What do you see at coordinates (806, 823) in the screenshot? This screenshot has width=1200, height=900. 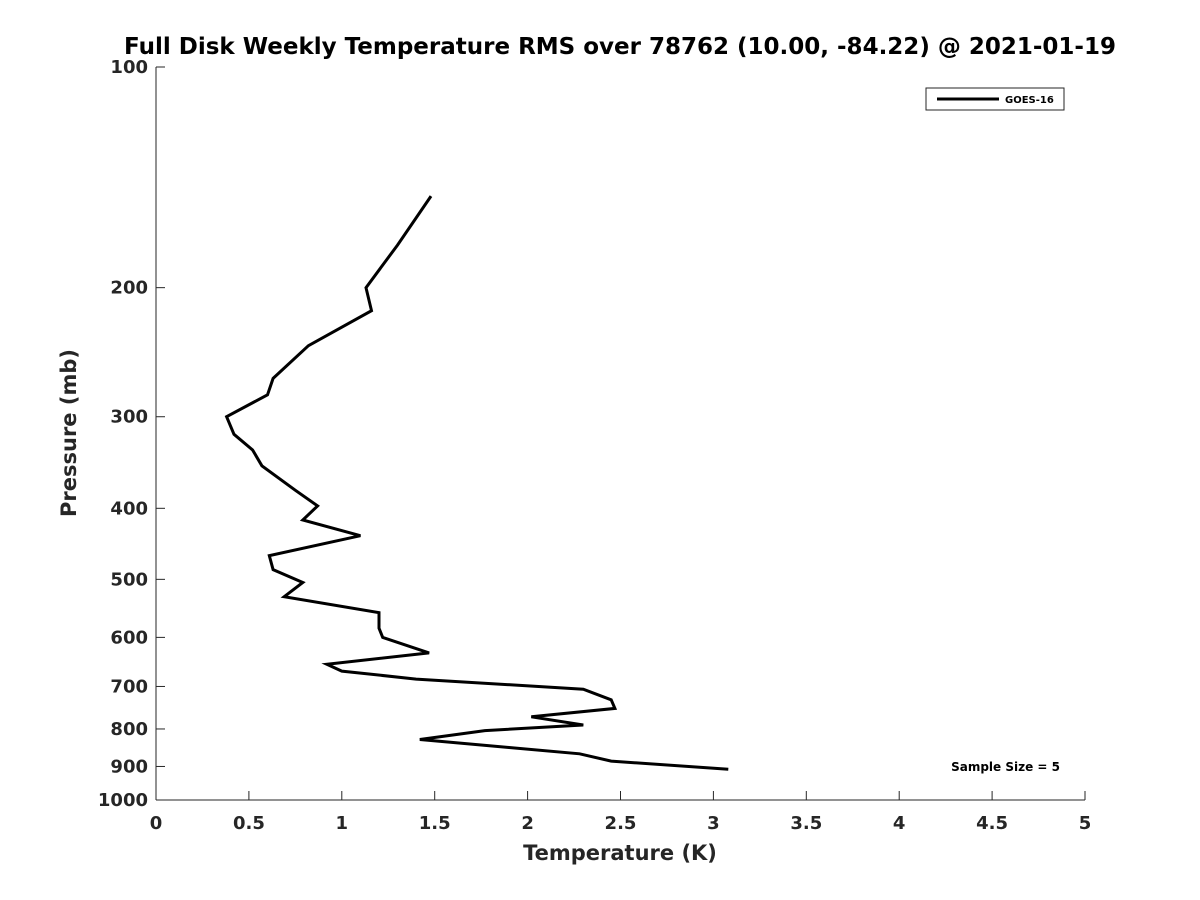 I see `x-tick-label: 3.5` at bounding box center [806, 823].